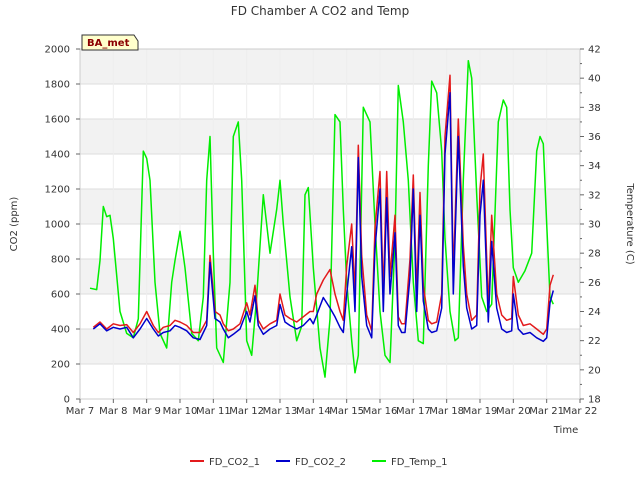 The height and width of the screenshot is (480, 640). I want to click on y-left-tick-label: 2000, so click(57, 50).